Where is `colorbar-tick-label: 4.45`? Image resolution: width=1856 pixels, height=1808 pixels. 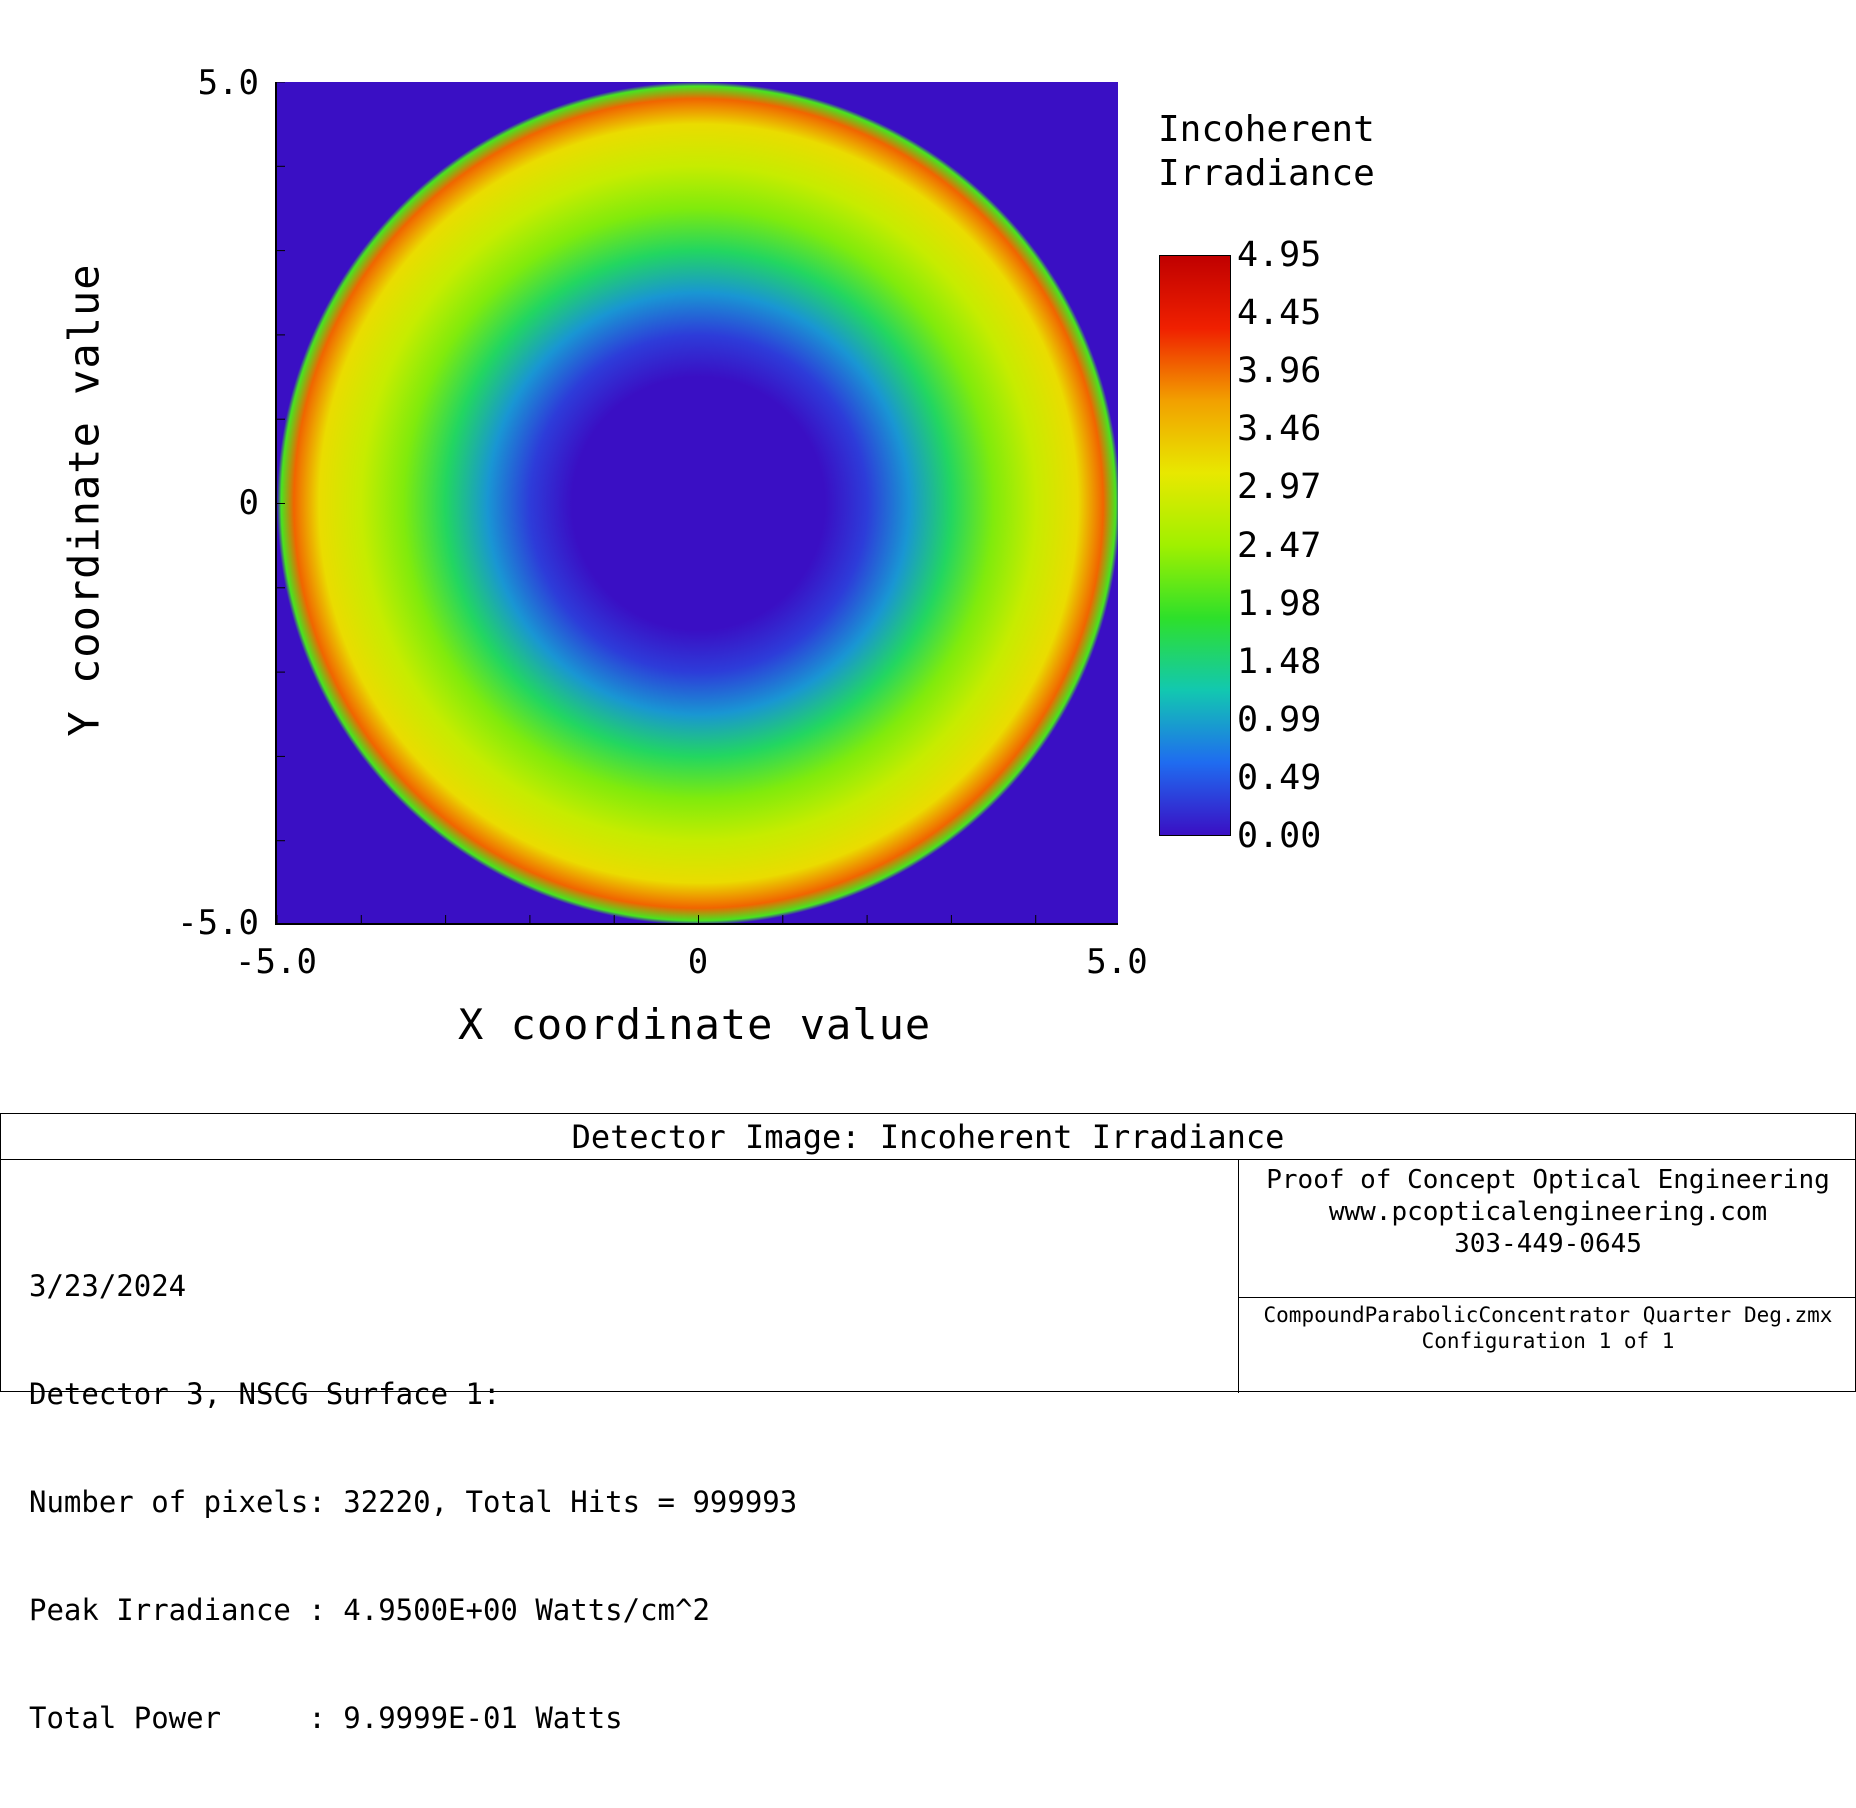 colorbar-tick-label: 4.45 is located at coordinates (1279, 313).